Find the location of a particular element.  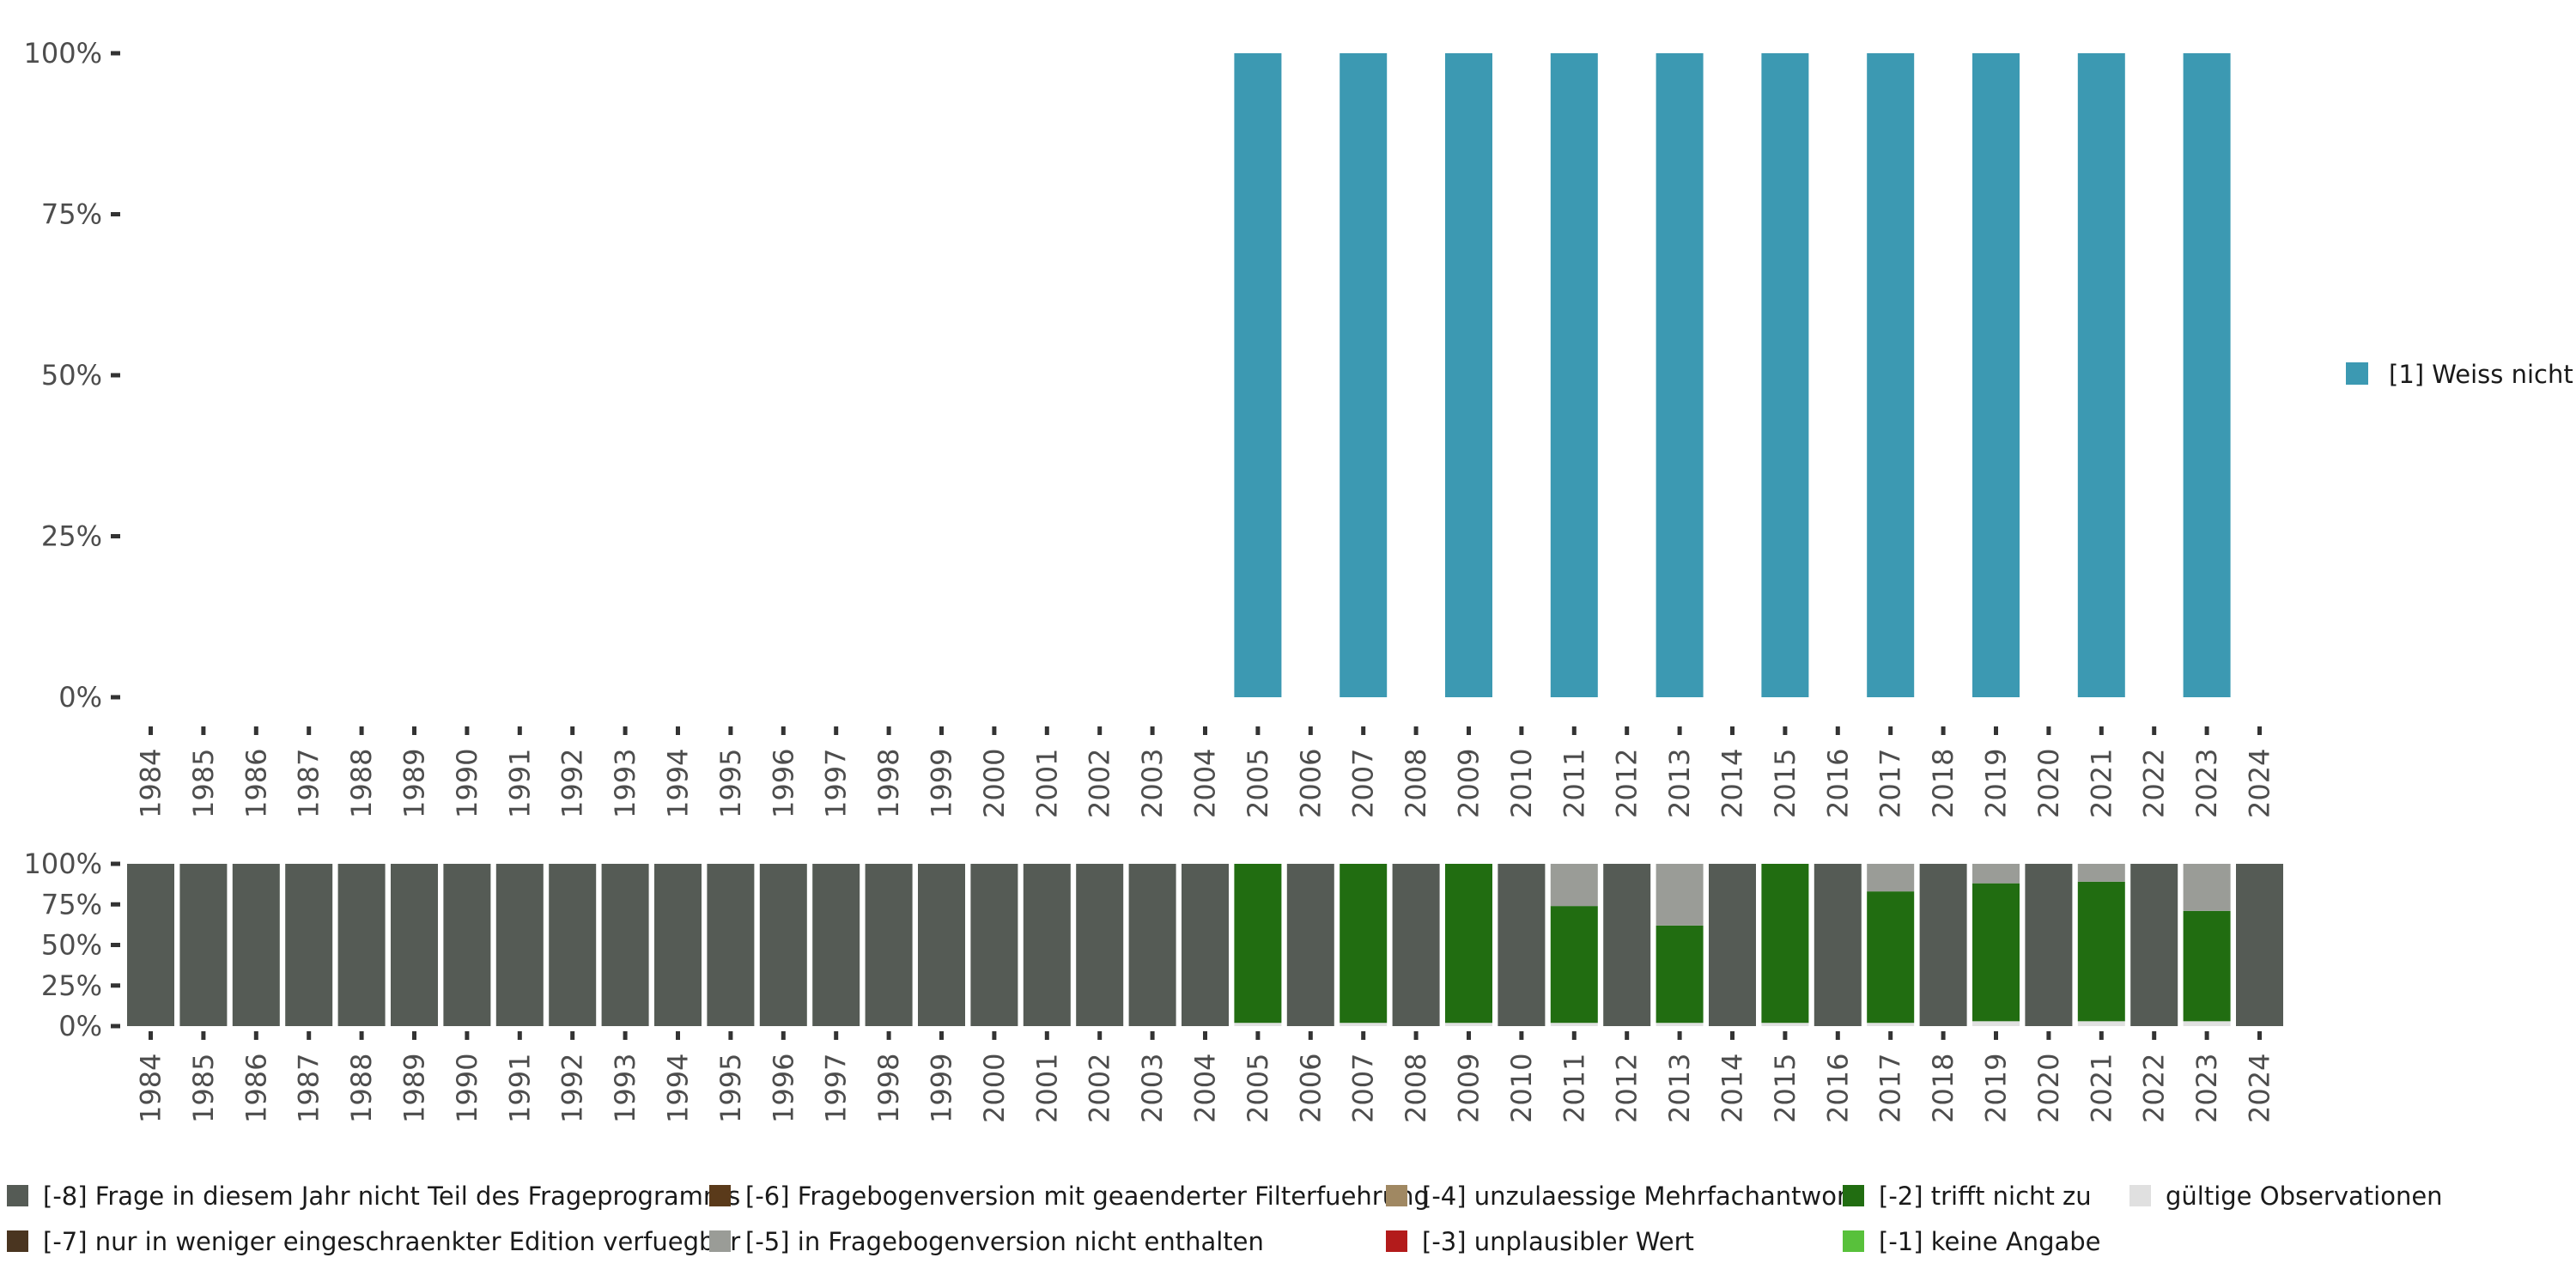

x-tick-label: 1993 is located at coordinates (625, 1089).